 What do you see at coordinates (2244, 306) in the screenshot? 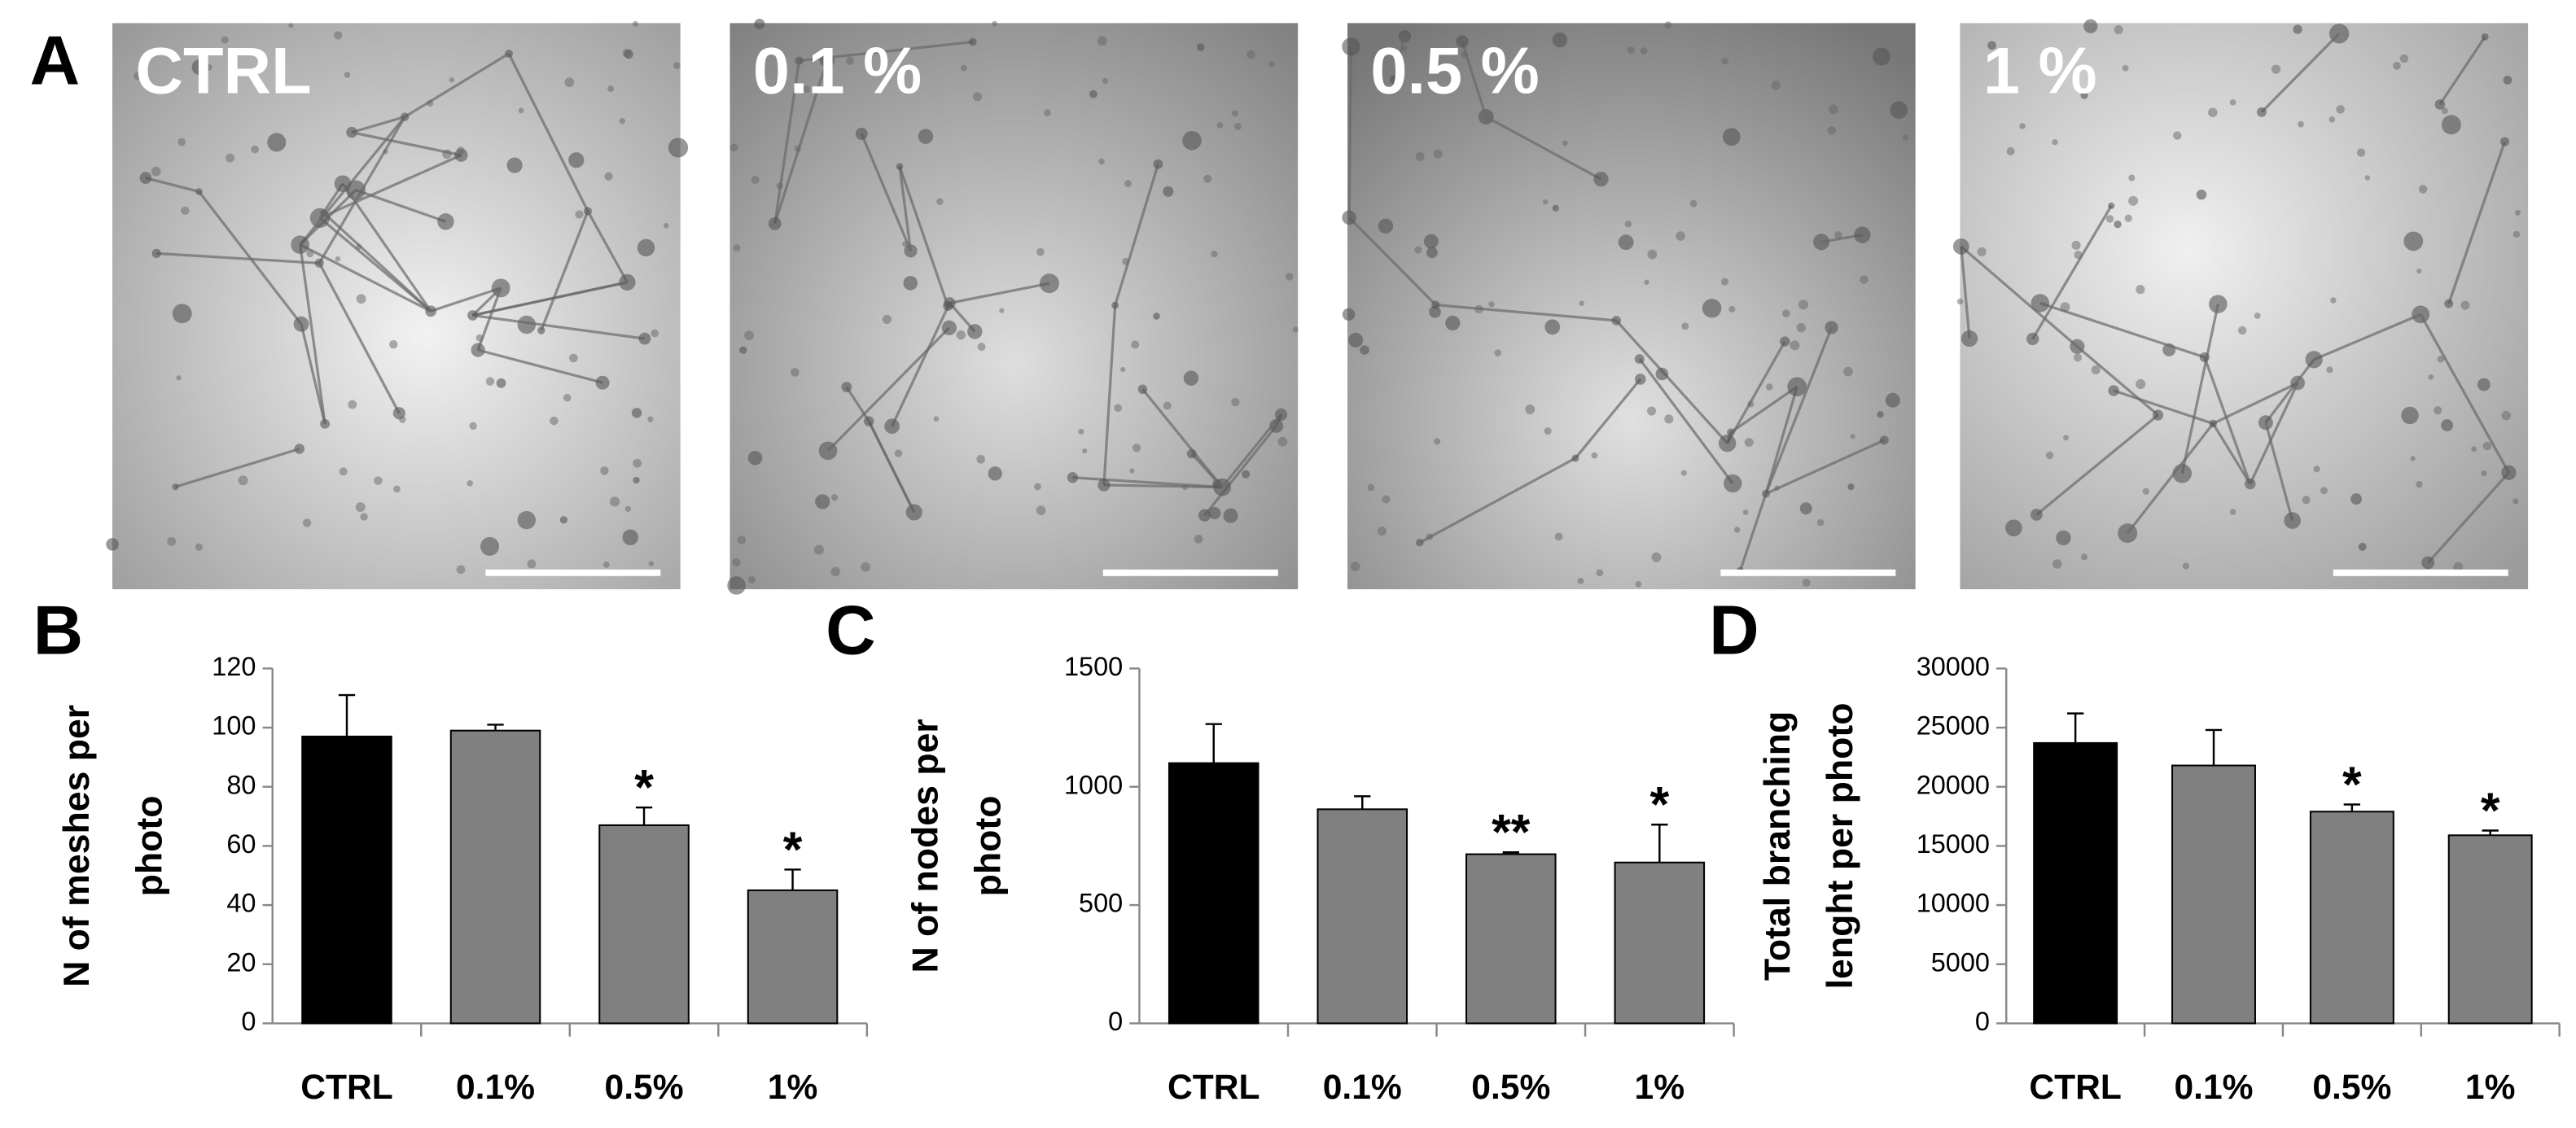
I see `micrograph-background` at bounding box center [2244, 306].